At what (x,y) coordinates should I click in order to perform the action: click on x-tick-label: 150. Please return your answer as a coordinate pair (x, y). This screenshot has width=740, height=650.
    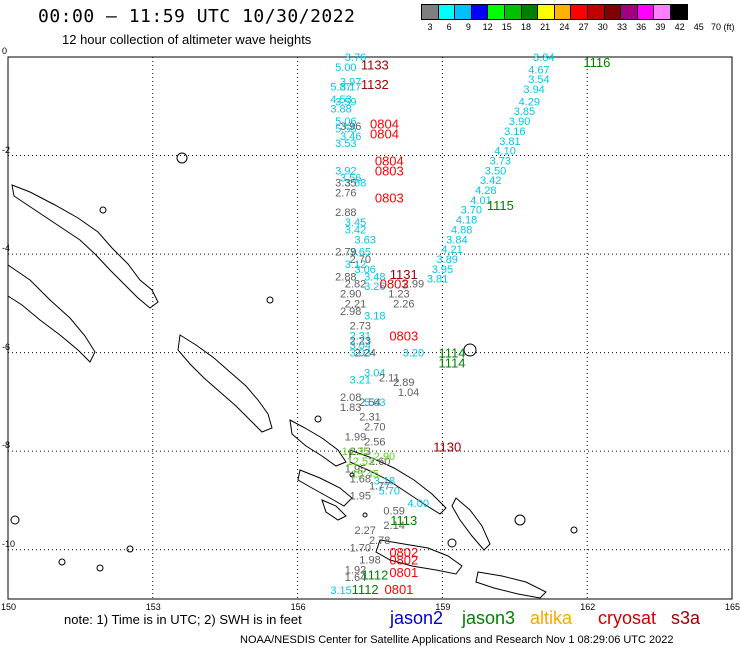
    Looking at the image, I should click on (9, 607).